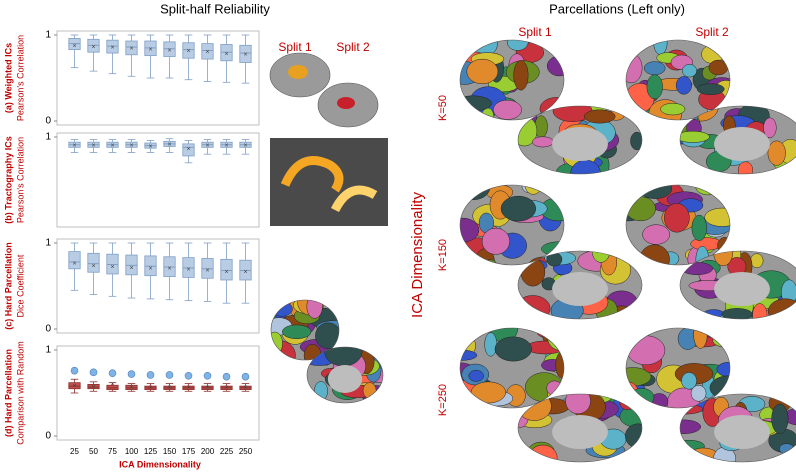 The image size is (796, 472). What do you see at coordinates (354, 199) in the screenshot?
I see `tract` at bounding box center [354, 199].